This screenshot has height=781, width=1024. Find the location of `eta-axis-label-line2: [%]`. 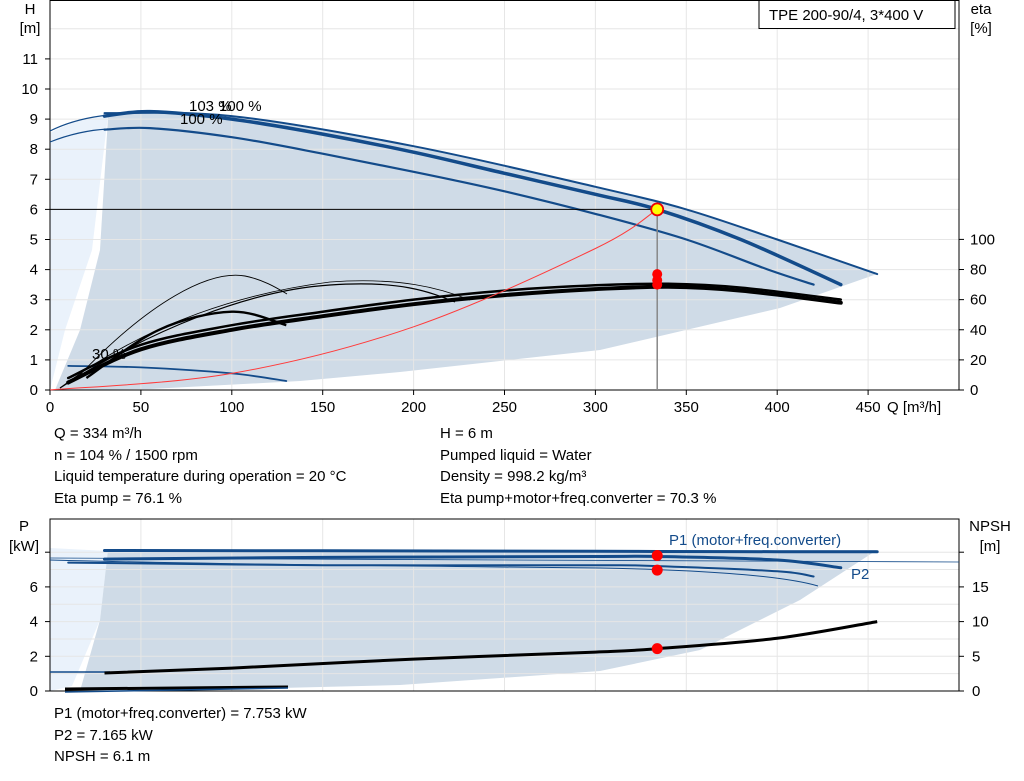

eta-axis-label-line2: [%] is located at coordinates (981, 28).